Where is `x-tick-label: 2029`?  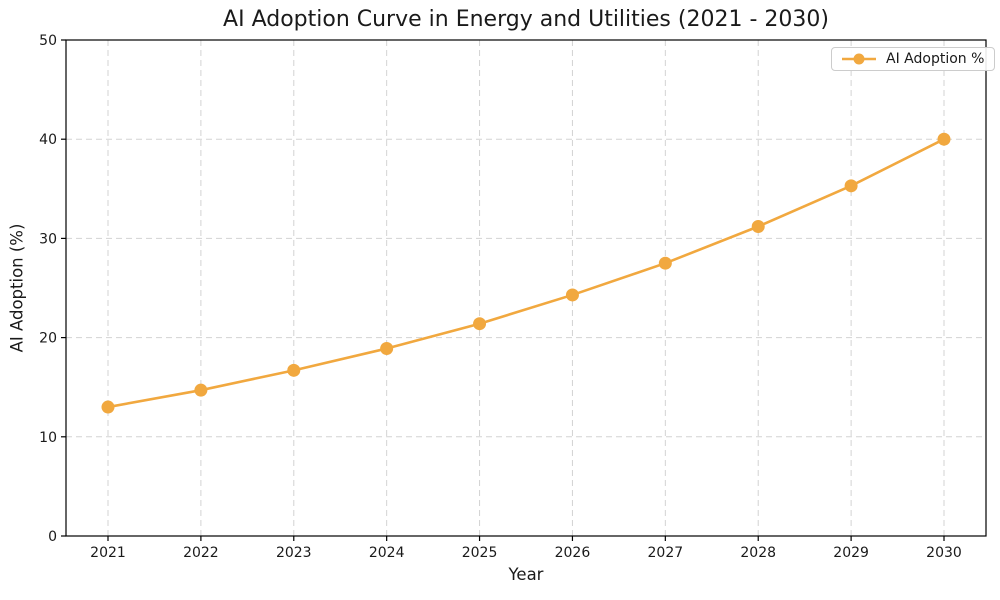 x-tick-label: 2029 is located at coordinates (851, 553).